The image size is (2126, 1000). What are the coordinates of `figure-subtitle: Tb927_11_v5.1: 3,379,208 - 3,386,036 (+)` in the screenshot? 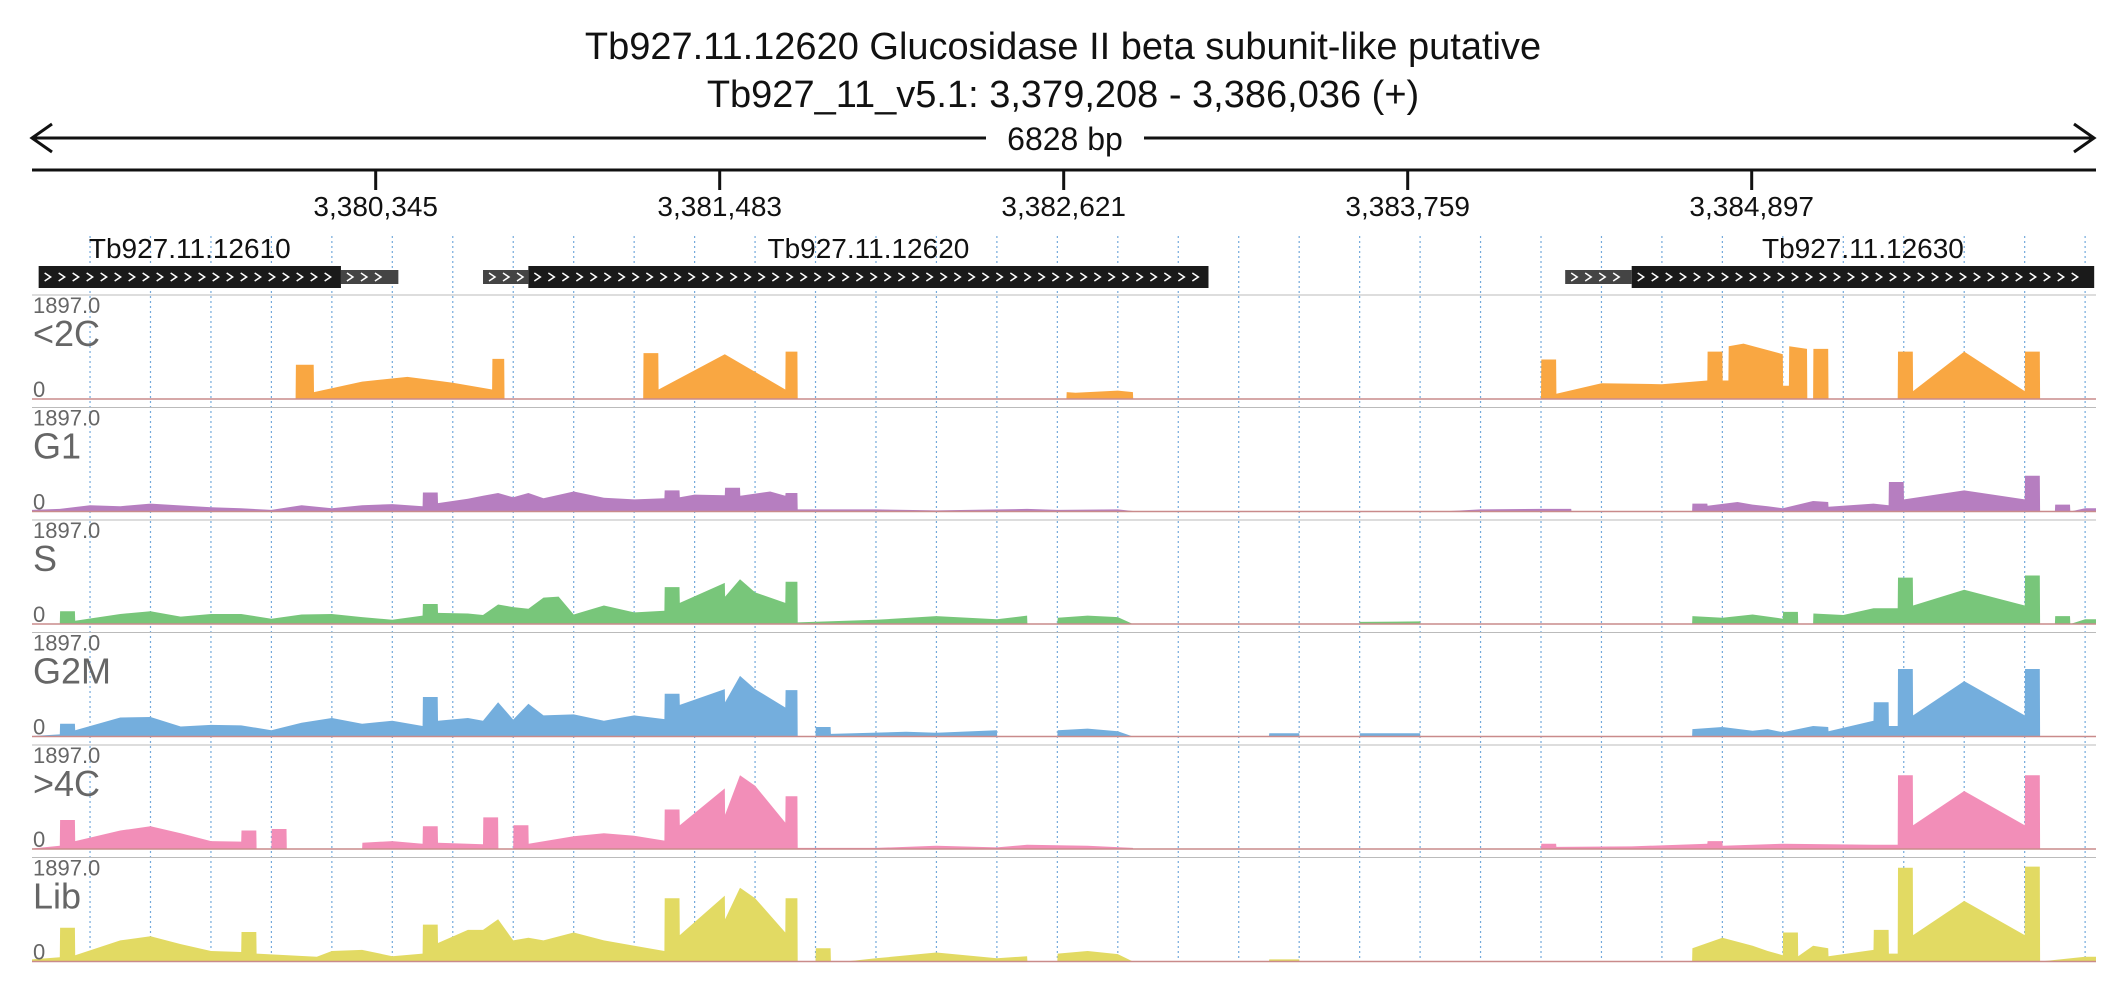 It's located at (1063, 95).